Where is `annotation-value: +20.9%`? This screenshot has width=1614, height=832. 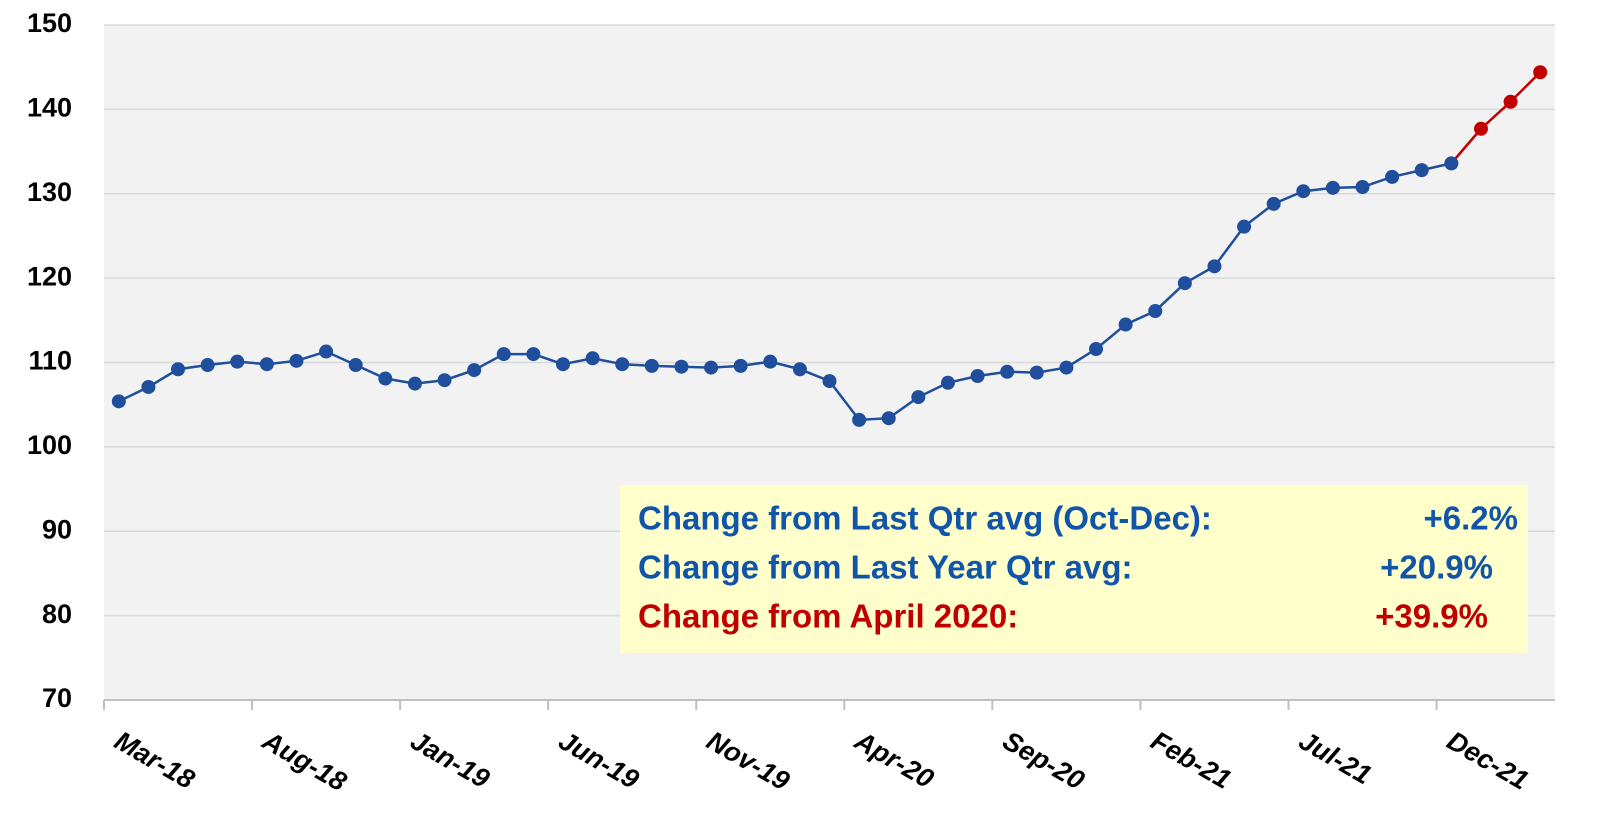
annotation-value: +20.9% is located at coordinates (1436, 567).